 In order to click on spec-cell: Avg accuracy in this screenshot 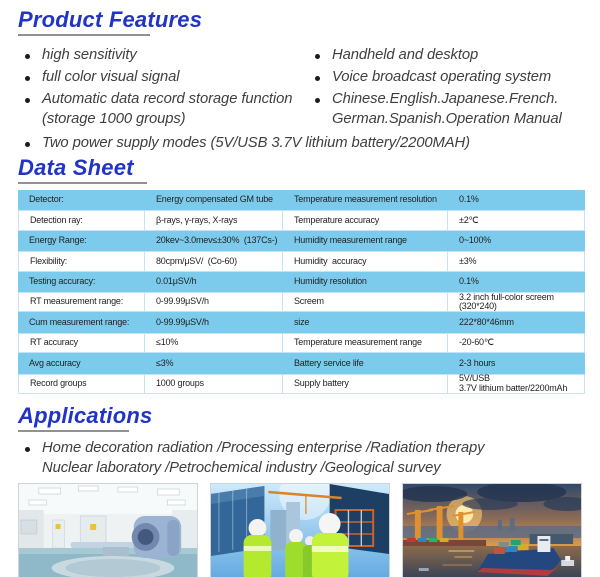, I will do `click(55, 362)`.